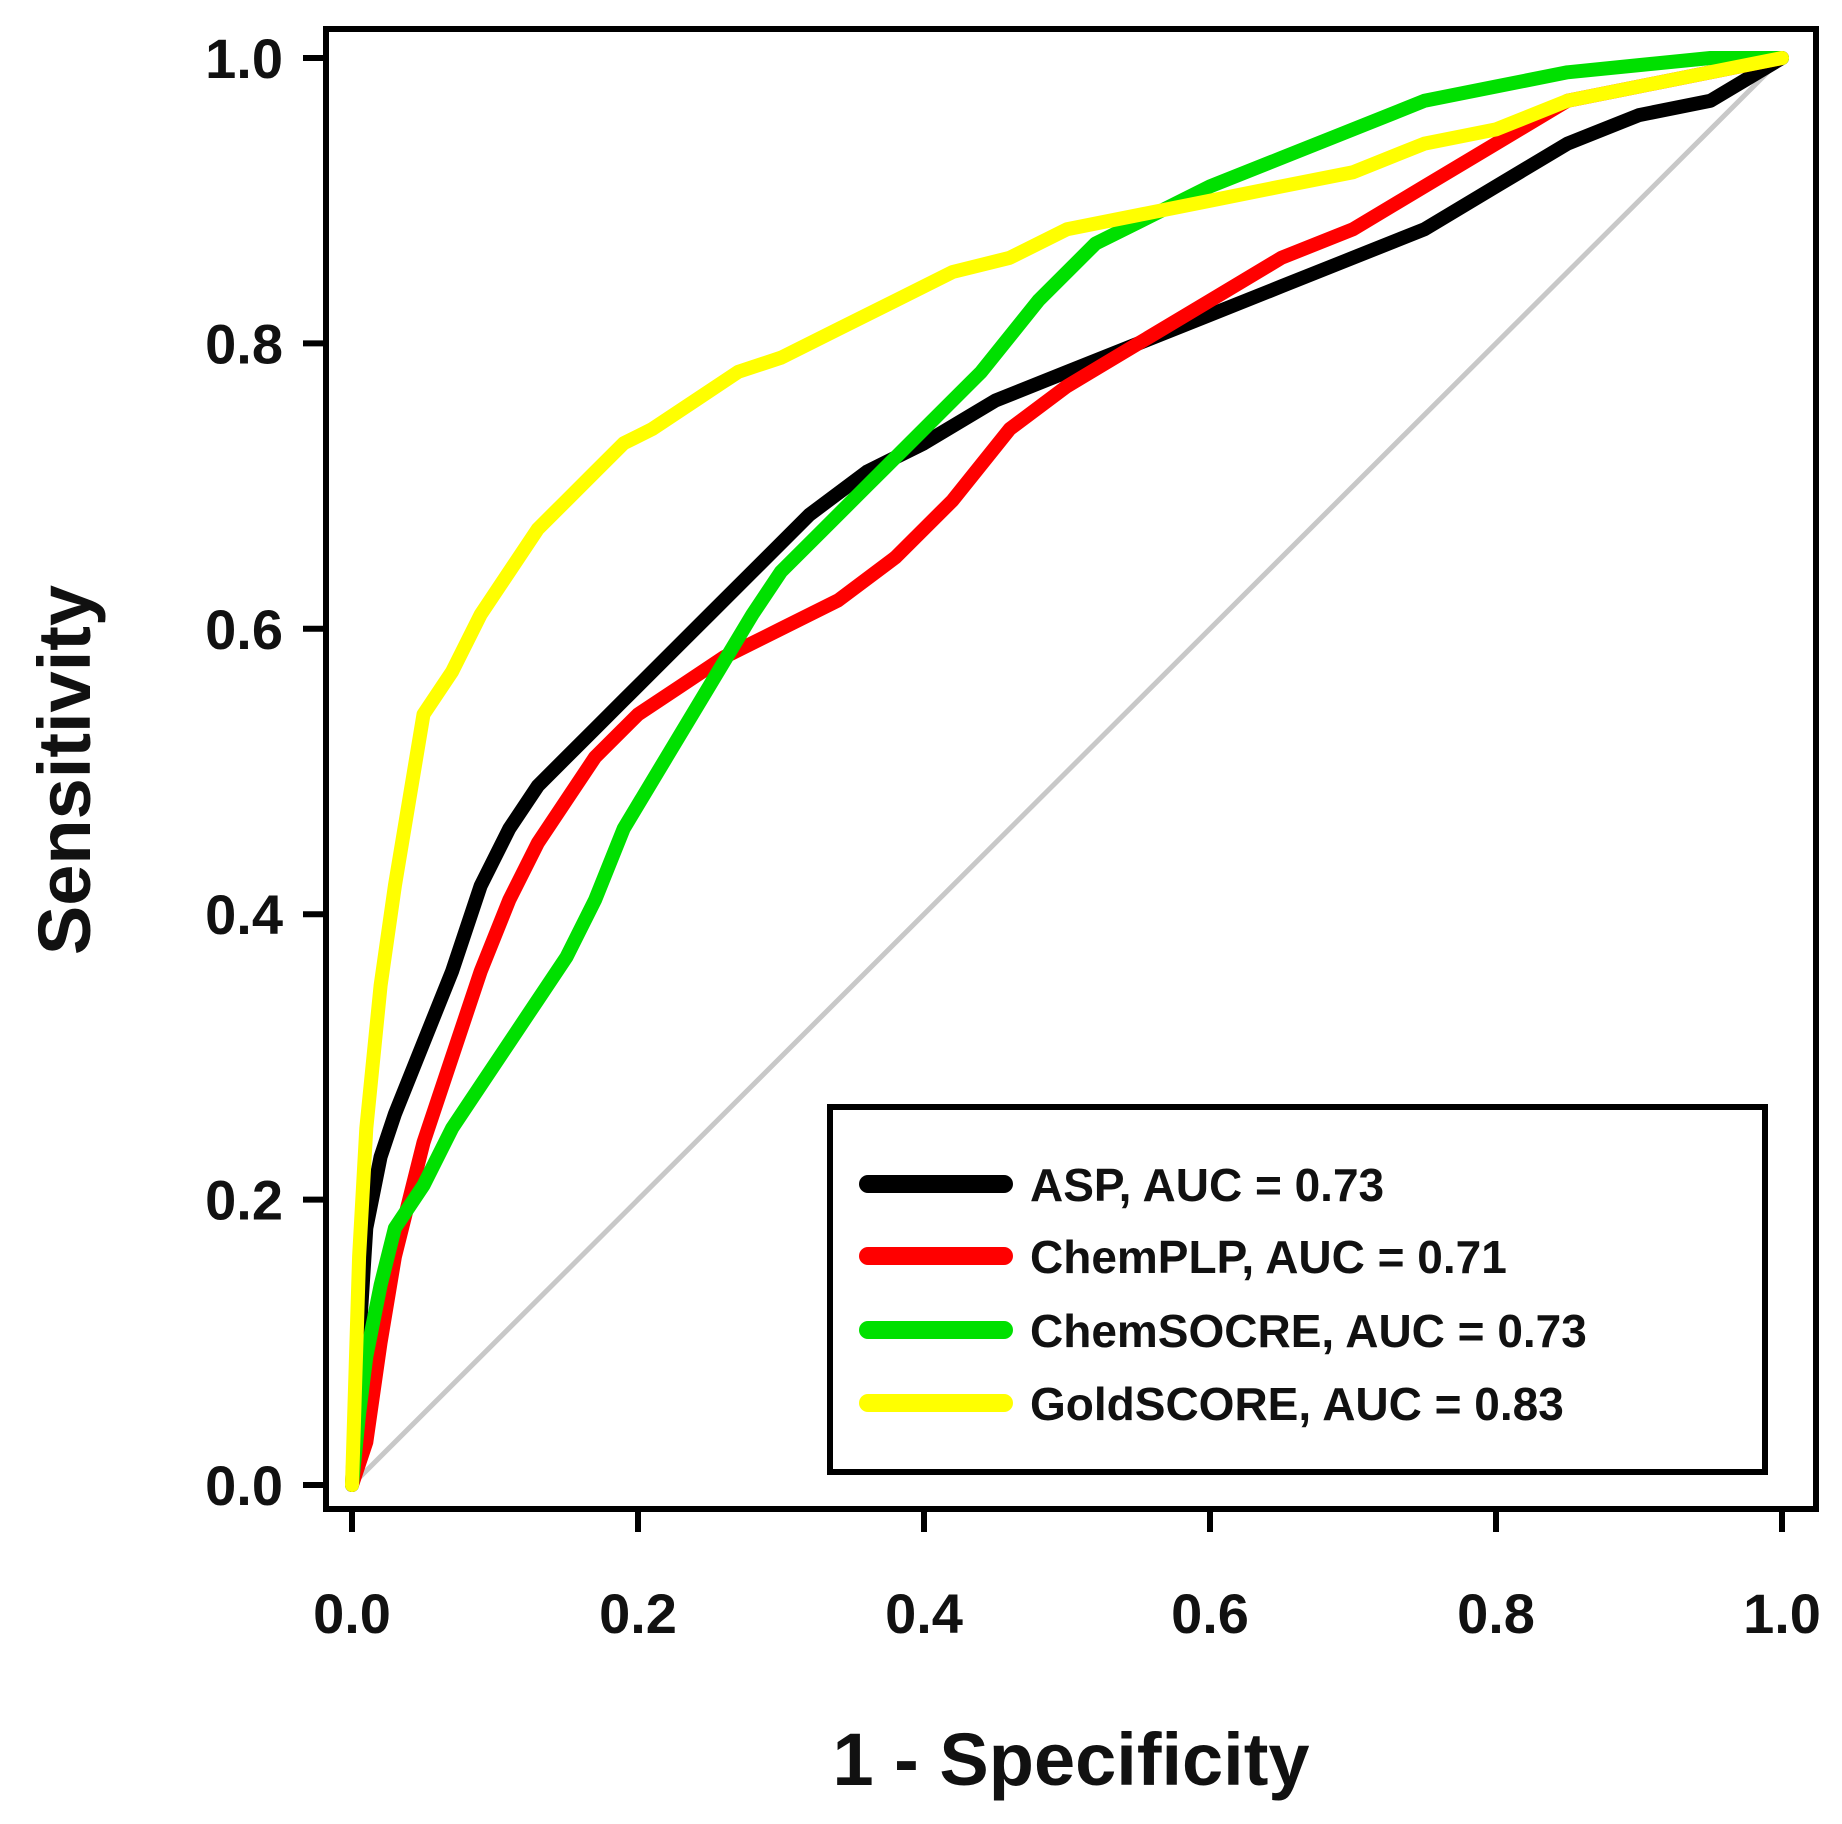 This screenshot has height=1824, width=1842. Describe the element at coordinates (1297, 1404) in the screenshot. I see `legend-label-goldscore: GoldSCORE, AUC = 0.83` at that location.